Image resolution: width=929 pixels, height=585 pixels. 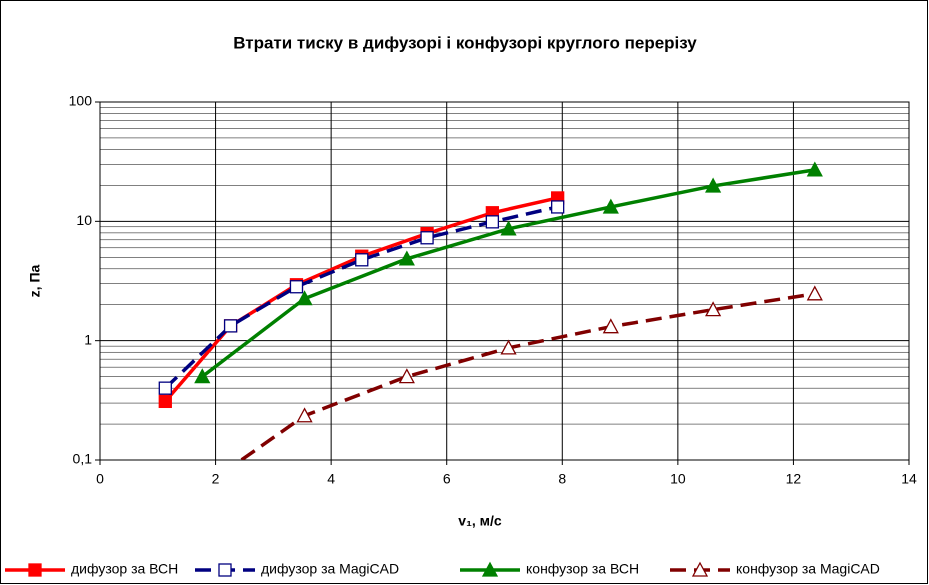 What do you see at coordinates (84, 220) in the screenshot?
I see `y-tick-label: 10` at bounding box center [84, 220].